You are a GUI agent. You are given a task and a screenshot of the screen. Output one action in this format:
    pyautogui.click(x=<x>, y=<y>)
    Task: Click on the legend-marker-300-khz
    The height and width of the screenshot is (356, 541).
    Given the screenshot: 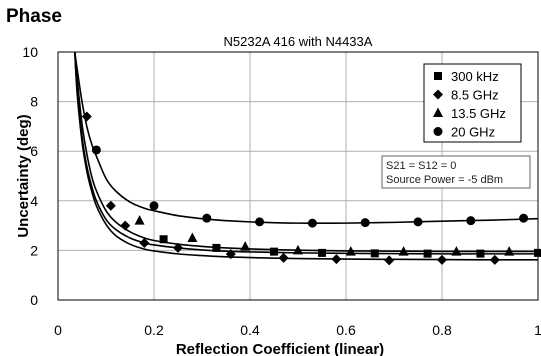 What is the action you would take?
    pyautogui.click(x=438, y=76)
    